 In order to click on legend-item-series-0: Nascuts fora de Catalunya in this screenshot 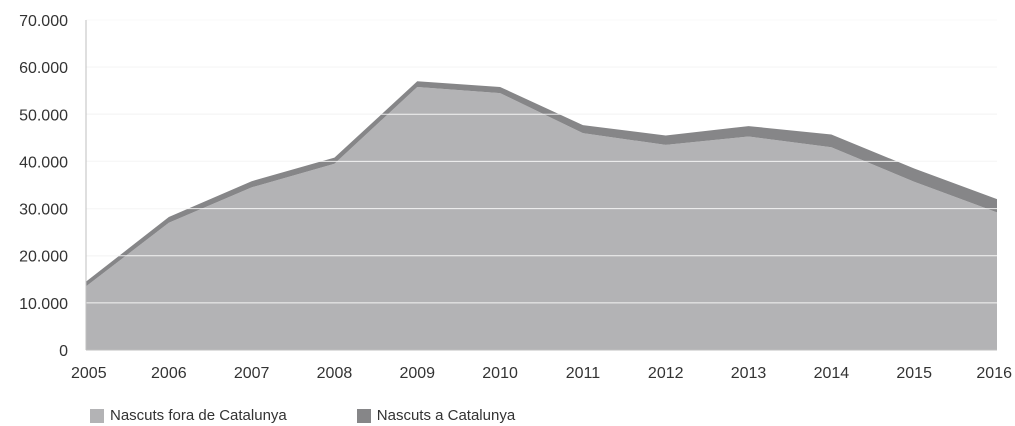, I will do `click(188, 415)`.